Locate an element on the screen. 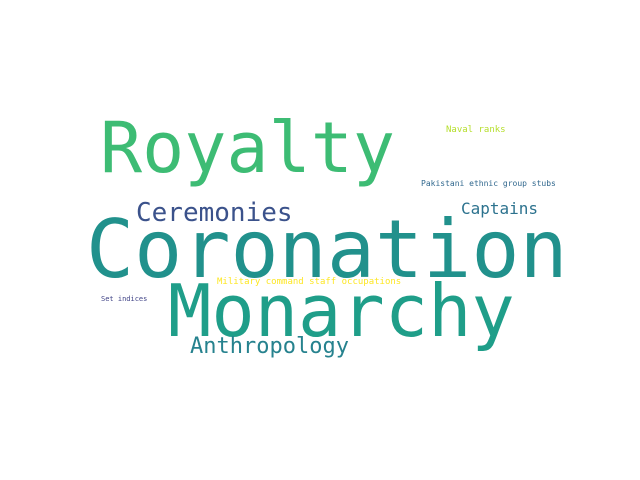 Image resolution: width=640 pixels, height=480 pixels. word-naval-ranks: Naval ranks is located at coordinates (476, 130).